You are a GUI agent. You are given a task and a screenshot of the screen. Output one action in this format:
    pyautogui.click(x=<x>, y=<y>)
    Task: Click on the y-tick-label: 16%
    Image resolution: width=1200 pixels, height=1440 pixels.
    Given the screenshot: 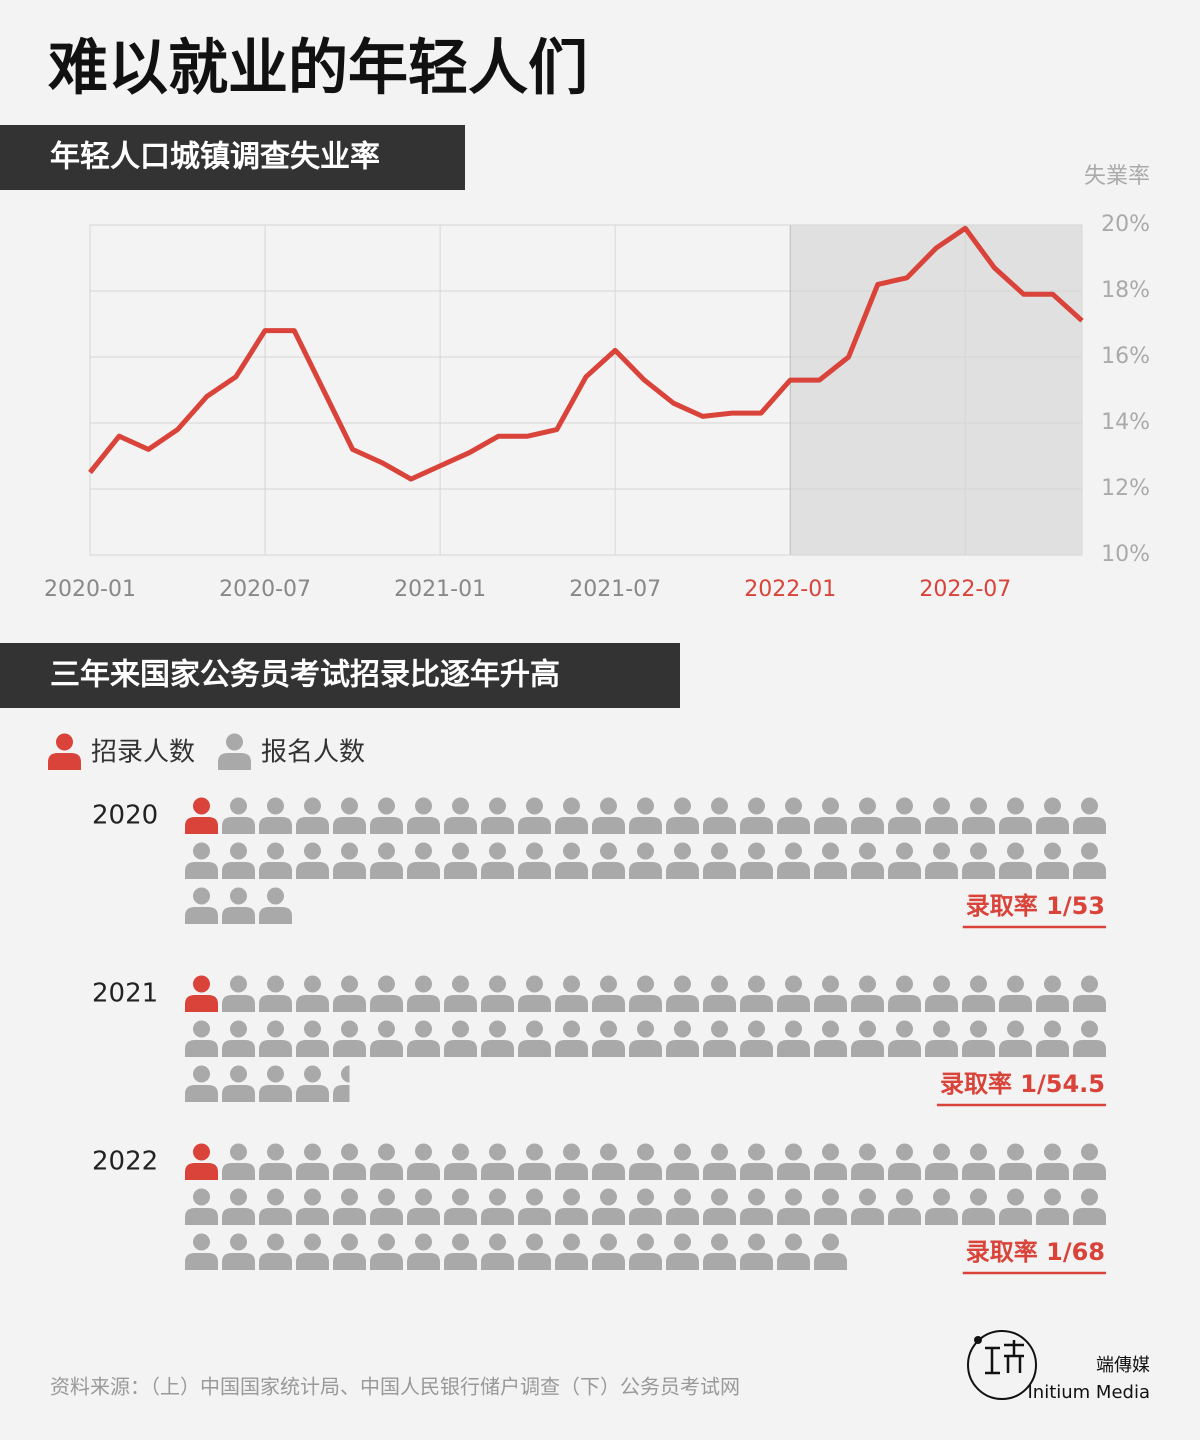 What is the action you would take?
    pyautogui.click(x=1125, y=356)
    